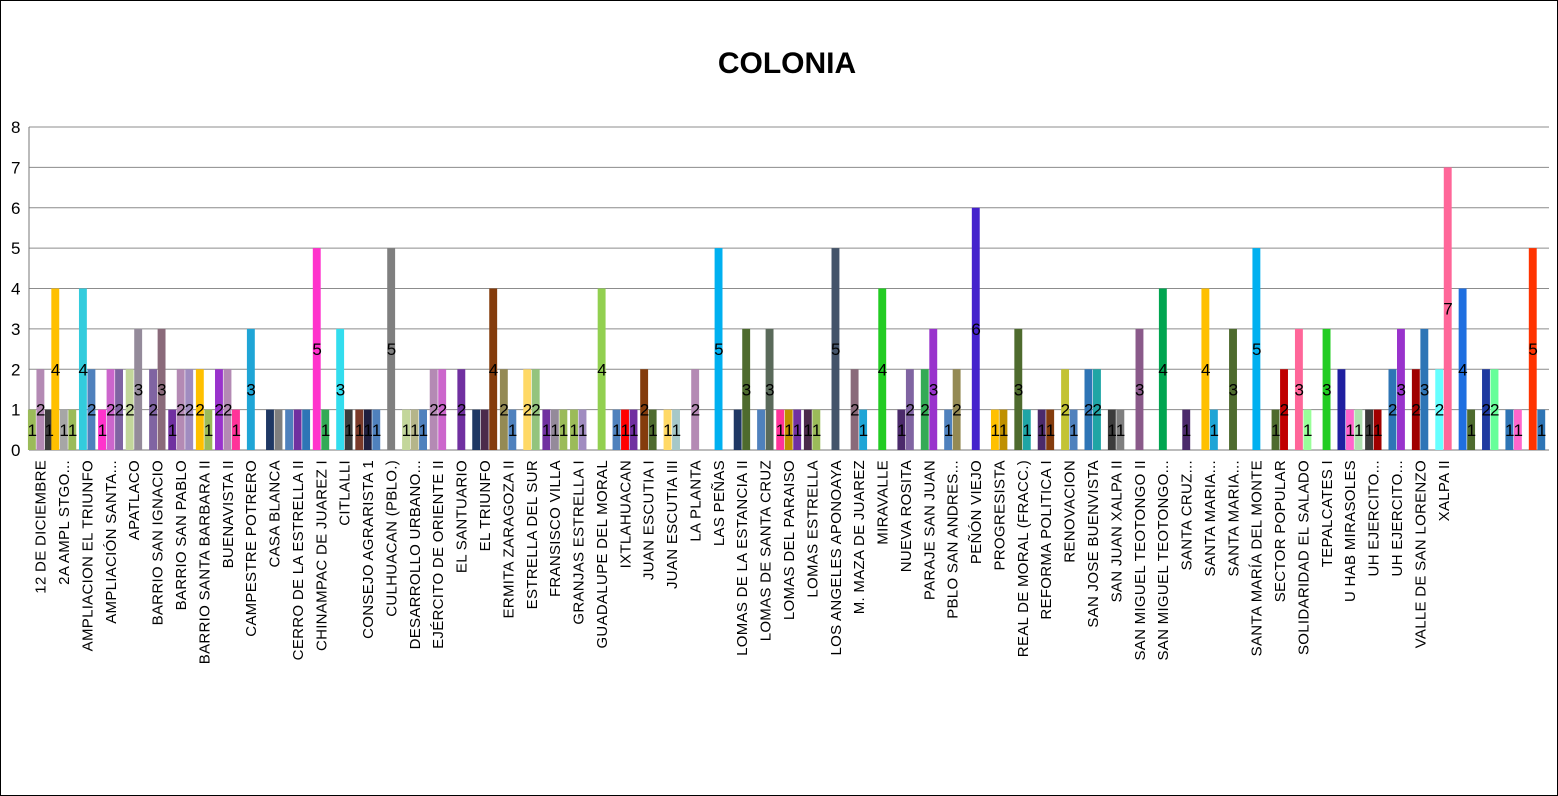 Image resolution: width=1558 pixels, height=796 pixels. What do you see at coordinates (15, 127) in the screenshot?
I see `y-tick-label: 8` at bounding box center [15, 127].